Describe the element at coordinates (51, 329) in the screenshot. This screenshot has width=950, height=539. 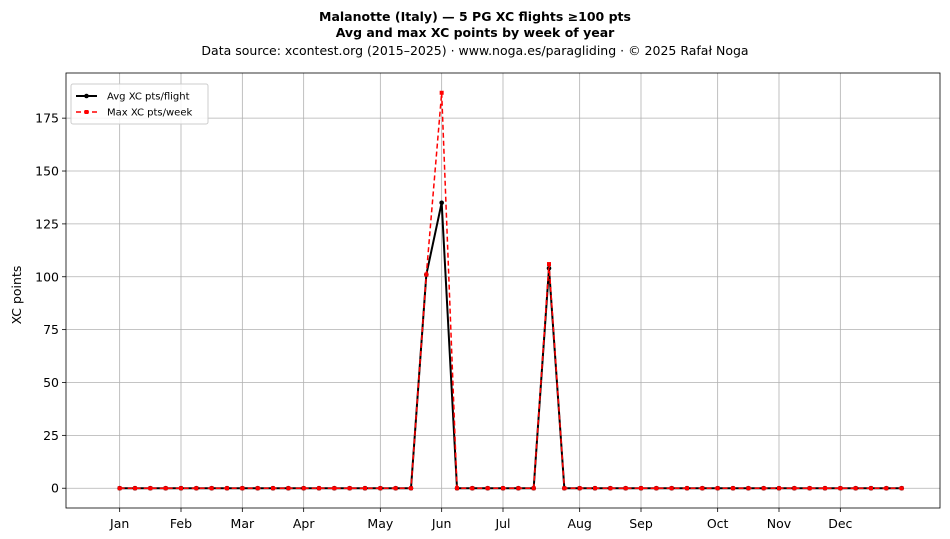
I see `y-tick-label: 75` at that location.